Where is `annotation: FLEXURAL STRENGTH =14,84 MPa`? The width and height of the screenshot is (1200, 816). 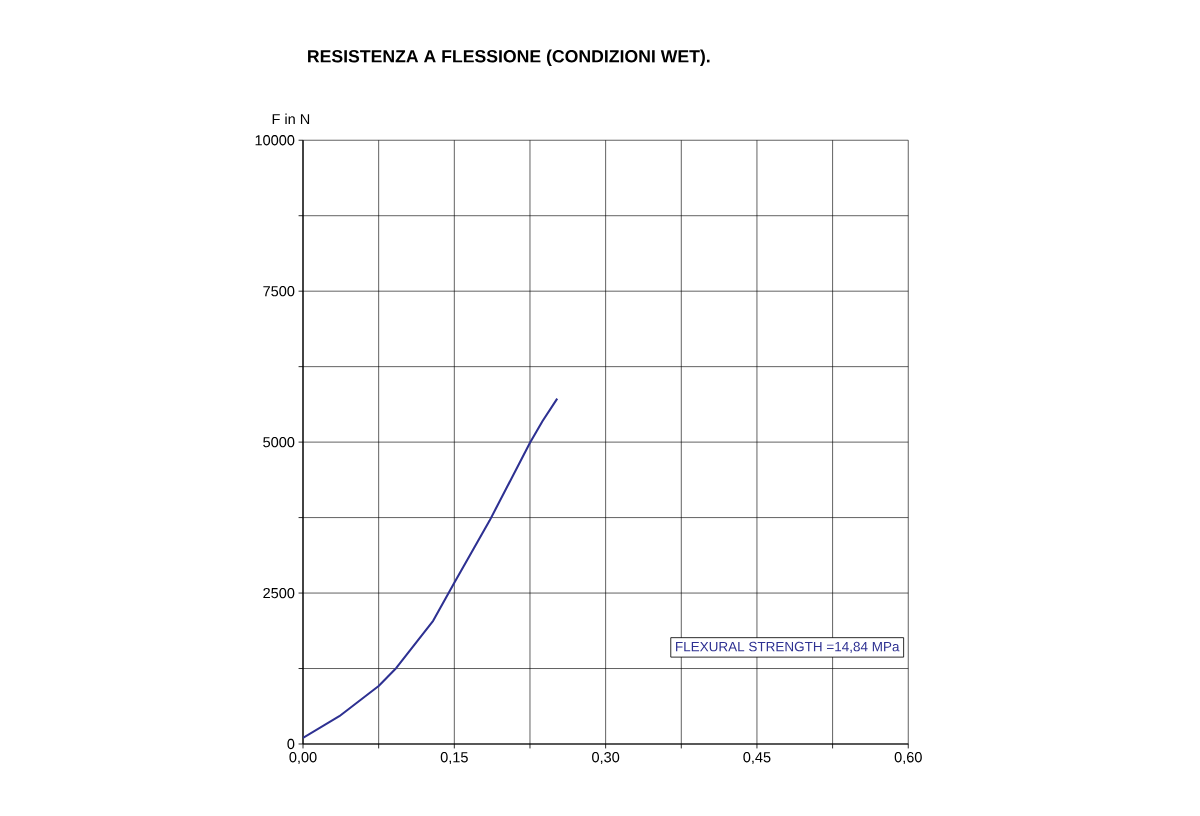 annotation: FLEXURAL STRENGTH =14,84 MPa is located at coordinates (788, 647).